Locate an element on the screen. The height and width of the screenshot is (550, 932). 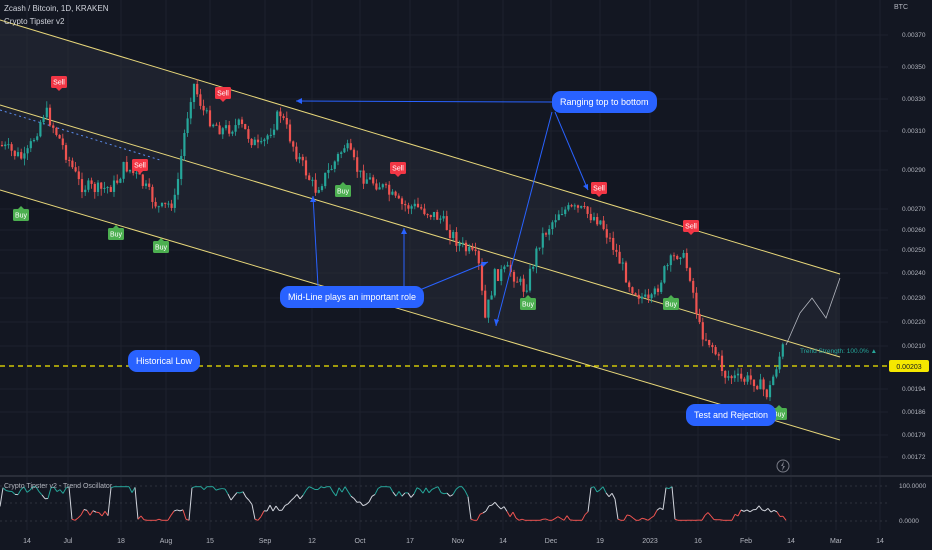
flash-icon is located at coordinates (783, 466).